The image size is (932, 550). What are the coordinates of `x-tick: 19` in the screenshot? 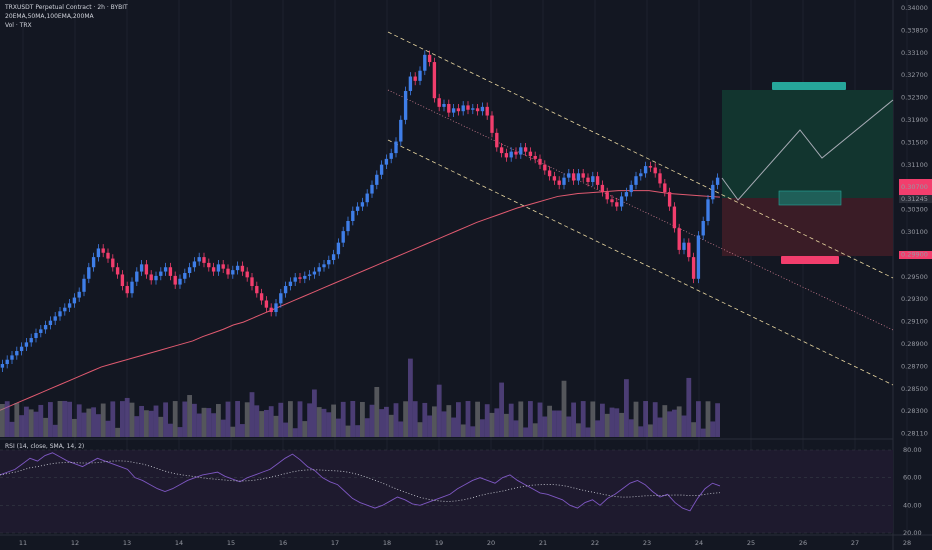 It's located at (439, 543).